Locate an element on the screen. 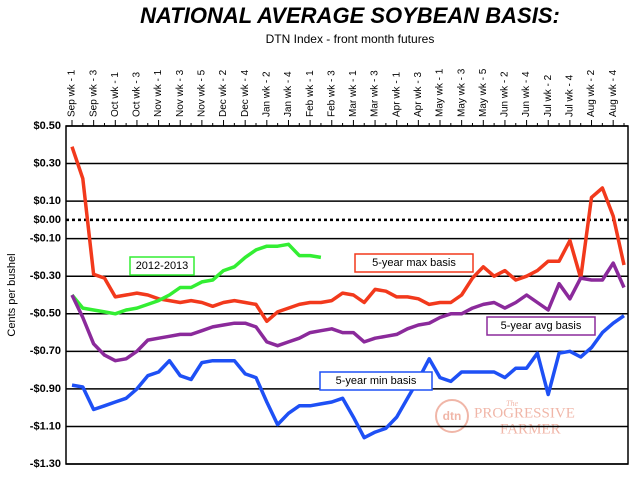  logo-name2: FARMER is located at coordinates (530, 429).